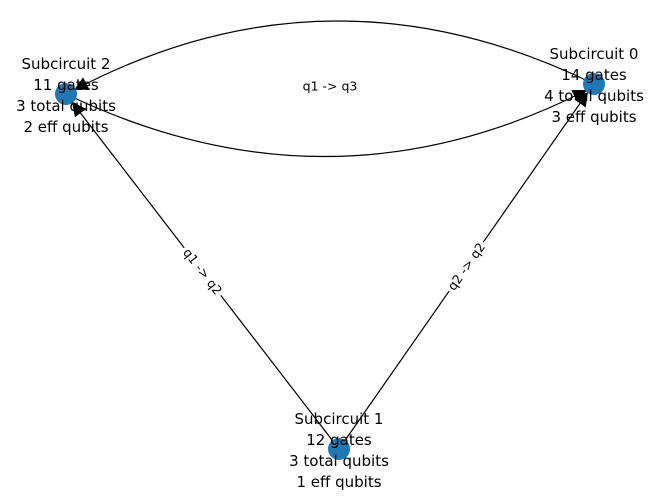 Image resolution: width=660 pixels, height=499 pixels. Describe the element at coordinates (593, 117) in the screenshot. I see `node-eff-qubits: 3 eff qubits` at that location.